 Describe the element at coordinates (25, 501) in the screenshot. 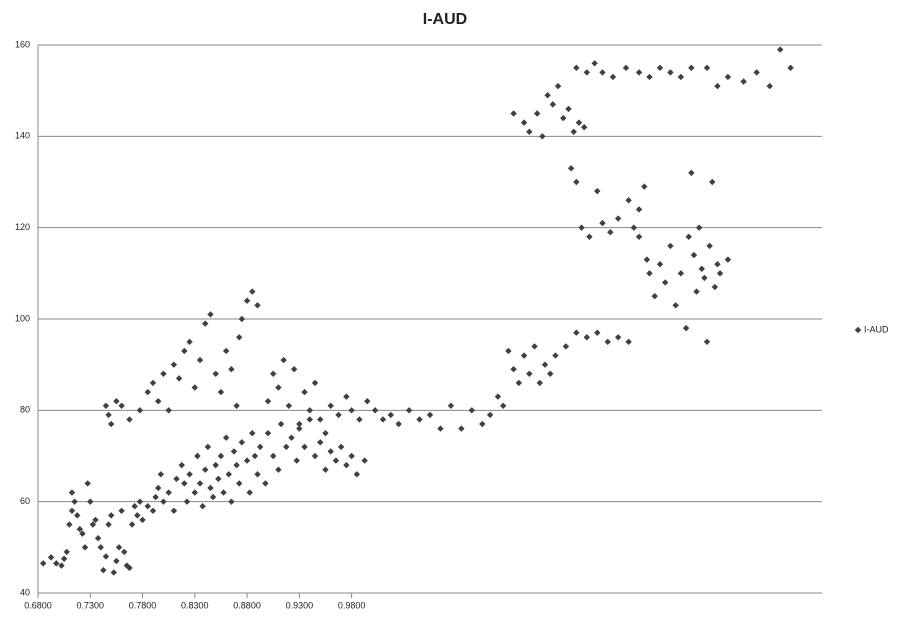

I see `y-tick-label: 60` at that location.